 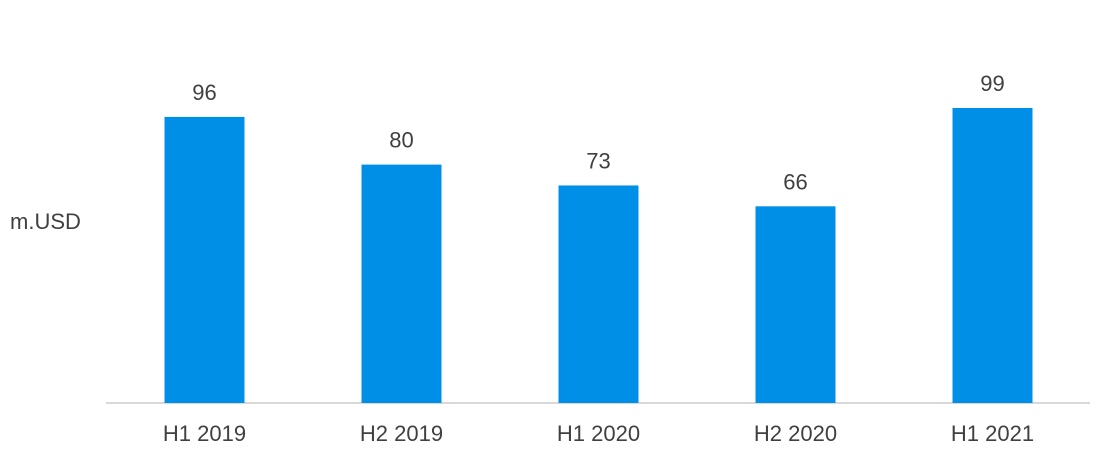 What do you see at coordinates (204, 260) in the screenshot?
I see `bar-h1-2019` at bounding box center [204, 260].